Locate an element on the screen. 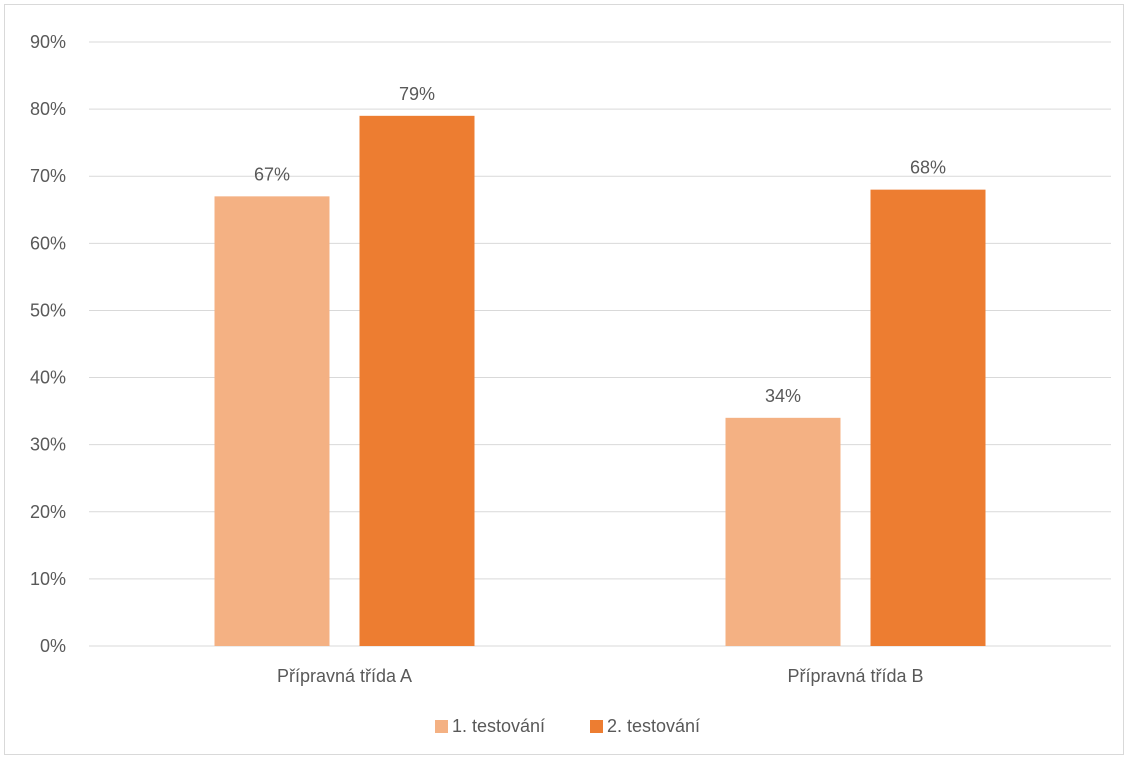  y-tick-label: 50% is located at coordinates (48, 310).